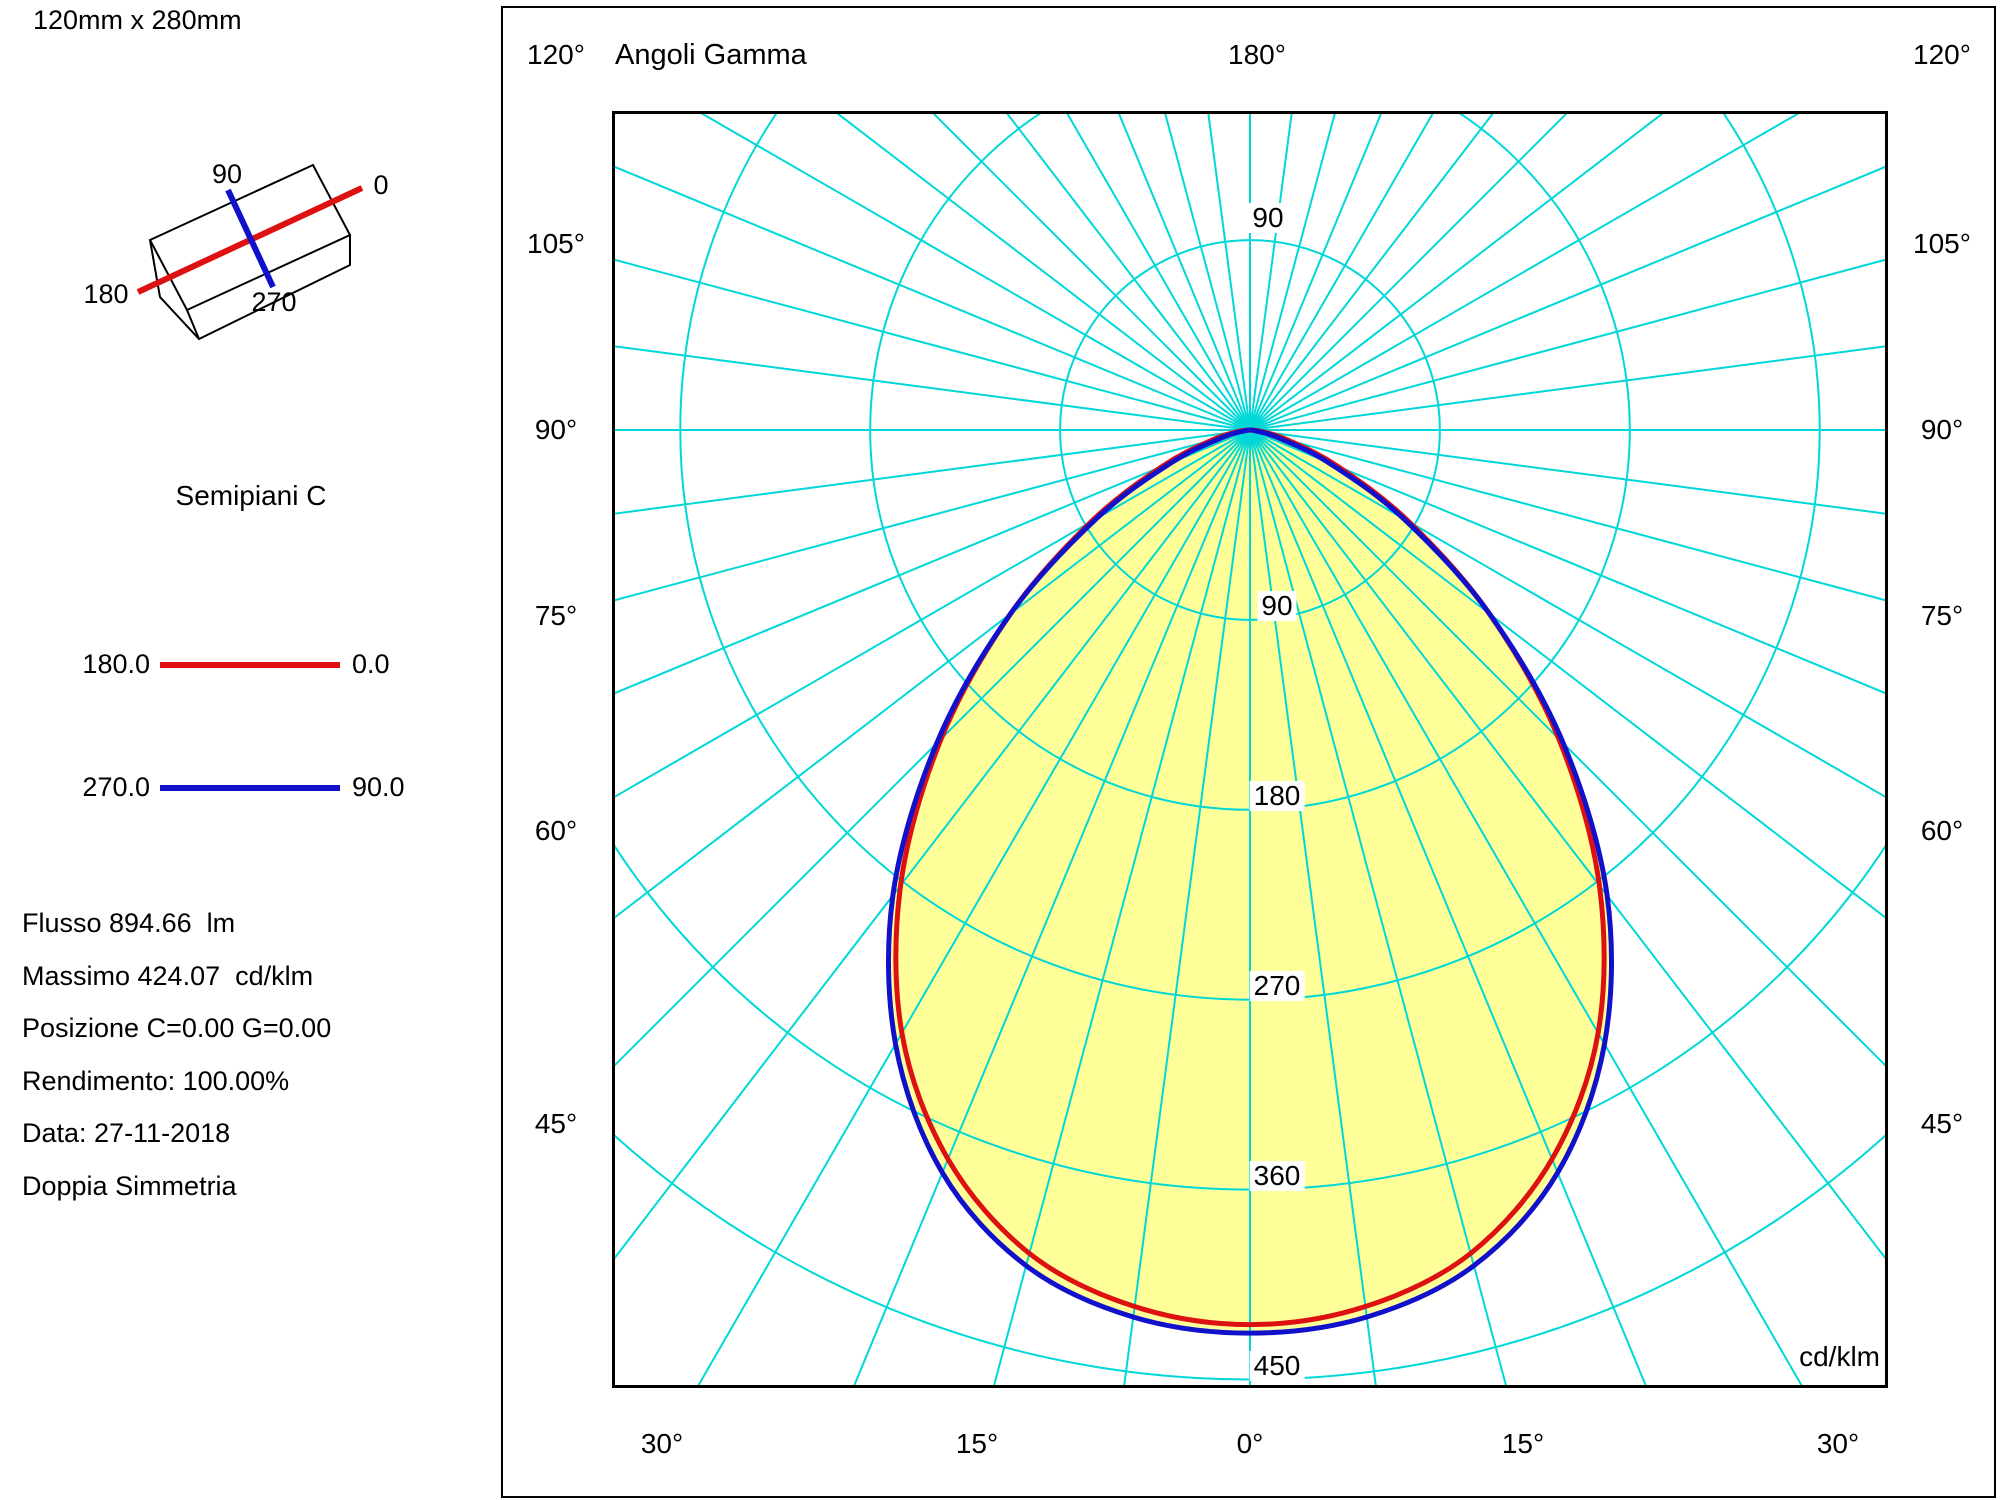 This screenshot has width=2000, height=1500. What do you see at coordinates (1838, 1443) in the screenshot?
I see `gamma-label-bottom-r30: 30°` at bounding box center [1838, 1443].